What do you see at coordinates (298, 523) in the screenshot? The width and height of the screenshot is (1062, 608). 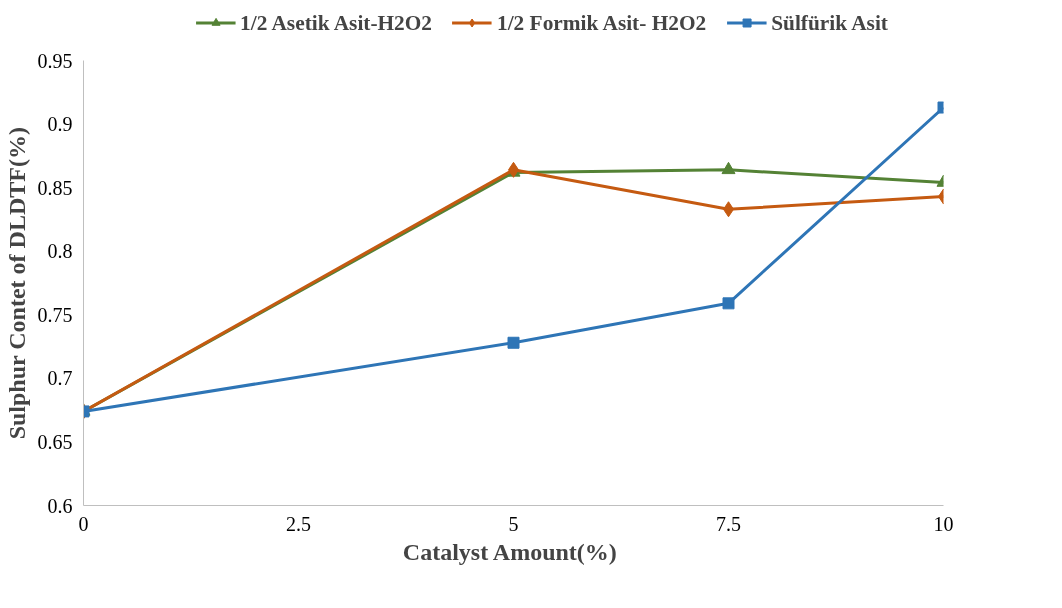 I see `x-tick-label: 2.5` at bounding box center [298, 523].